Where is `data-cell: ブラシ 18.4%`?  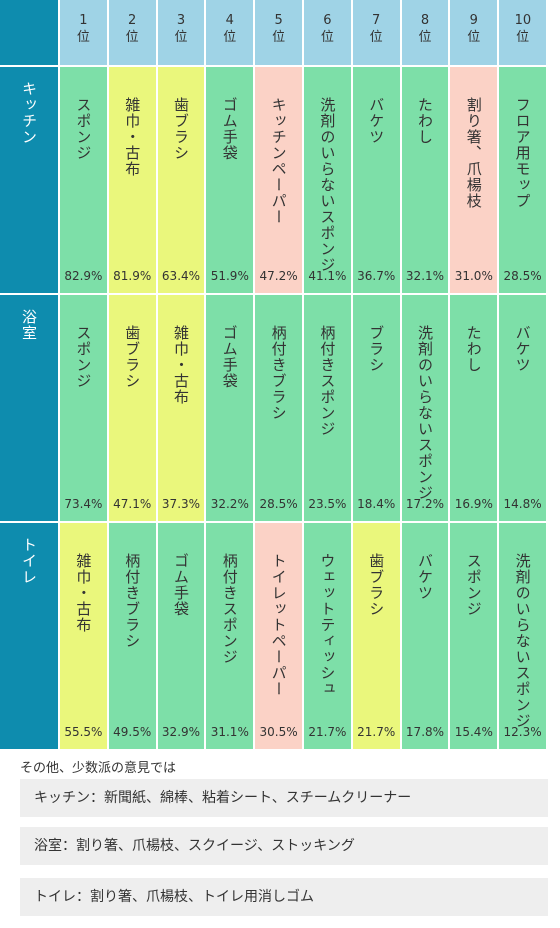 data-cell: ブラシ 18.4% is located at coordinates (376, 408).